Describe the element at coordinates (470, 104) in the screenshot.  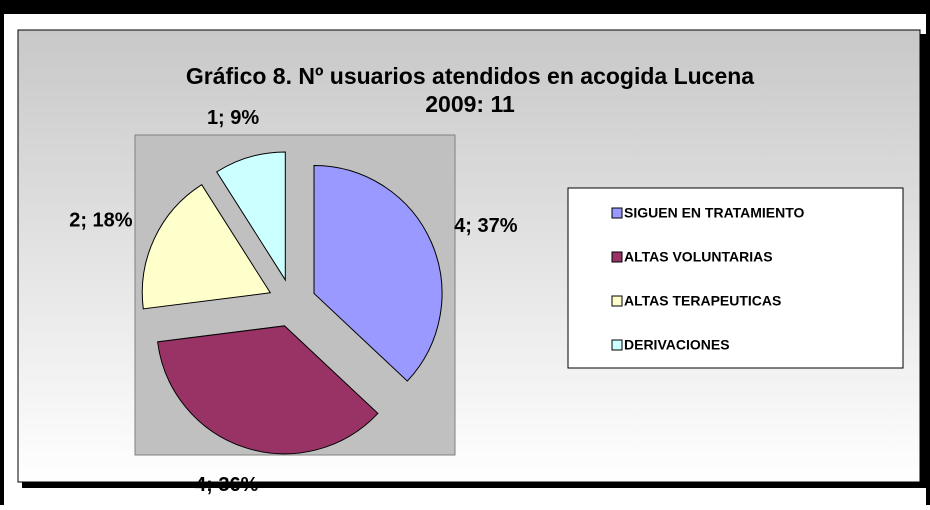
I see `chart-title: 2009: 11` at that location.